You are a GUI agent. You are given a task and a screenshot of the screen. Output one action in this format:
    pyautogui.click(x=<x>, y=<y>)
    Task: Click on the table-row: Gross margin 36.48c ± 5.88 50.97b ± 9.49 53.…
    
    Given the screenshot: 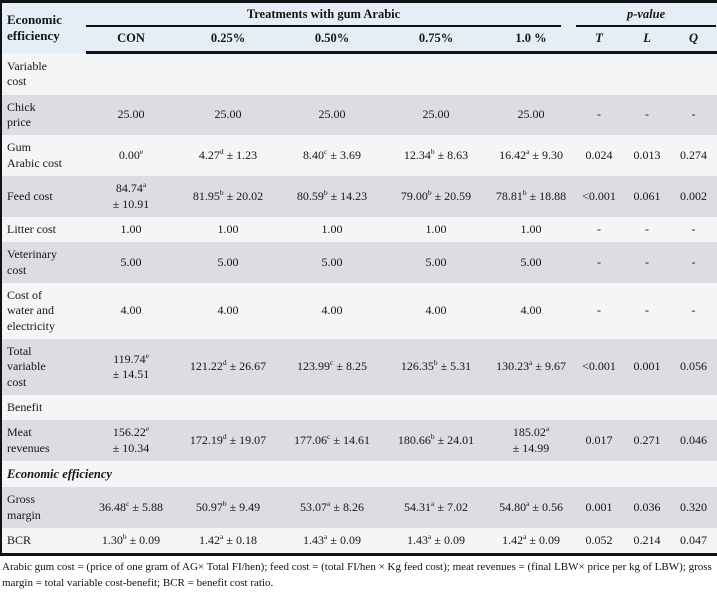 What is the action you would take?
    pyautogui.click(x=359, y=507)
    